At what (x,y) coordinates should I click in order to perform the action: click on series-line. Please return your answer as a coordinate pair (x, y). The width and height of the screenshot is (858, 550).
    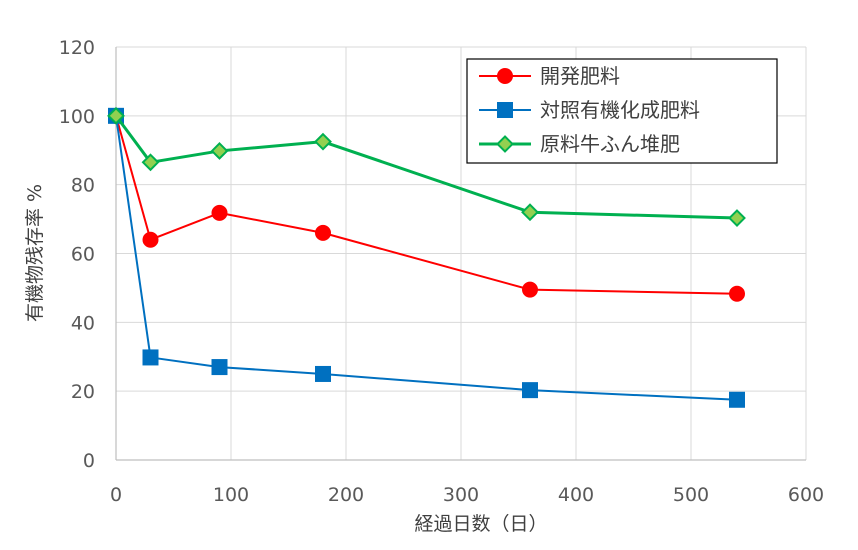
    Looking at the image, I should click on (426, 167).